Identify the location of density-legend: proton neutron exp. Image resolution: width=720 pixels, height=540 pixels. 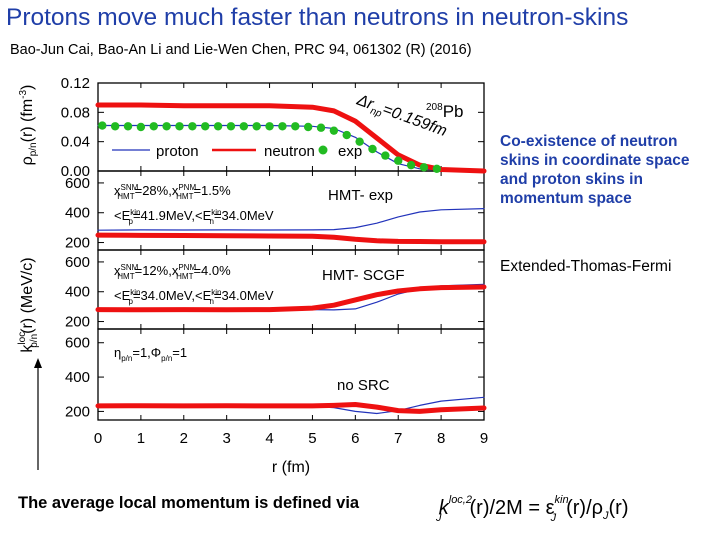
(237, 151).